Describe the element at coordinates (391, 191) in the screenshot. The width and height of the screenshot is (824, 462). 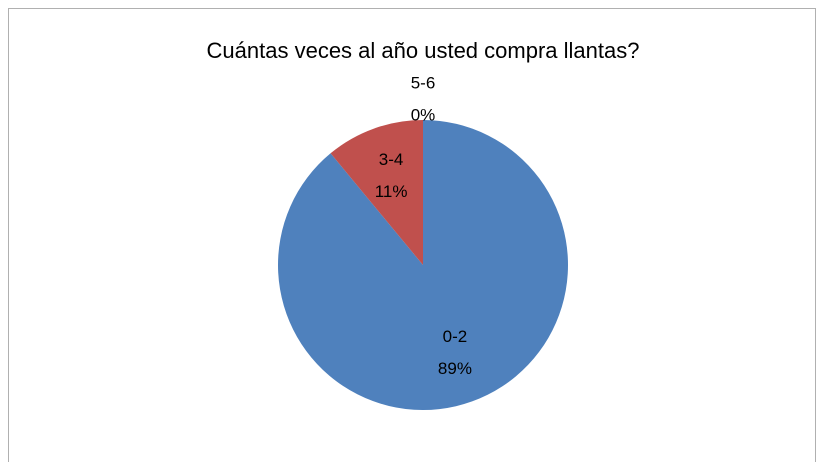
I see `slice-value-label: 11%` at that location.